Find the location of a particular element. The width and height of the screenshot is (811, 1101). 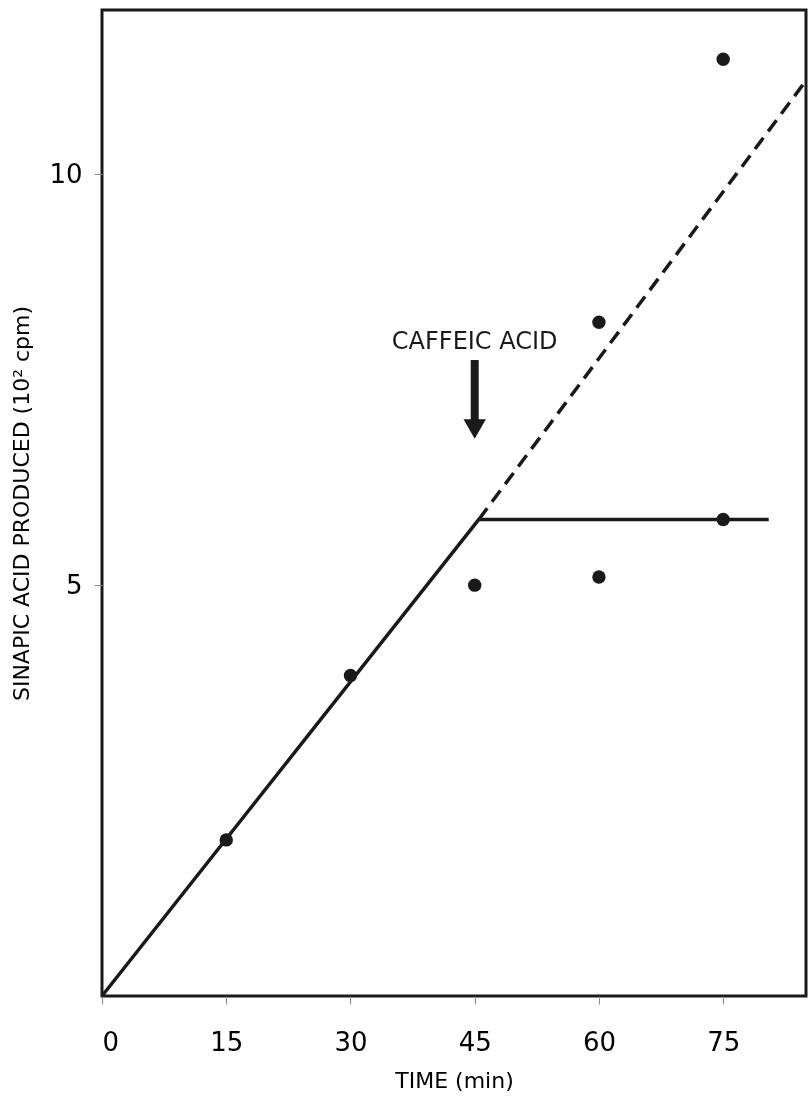

x-tick-label: 60 is located at coordinates (599, 1041).